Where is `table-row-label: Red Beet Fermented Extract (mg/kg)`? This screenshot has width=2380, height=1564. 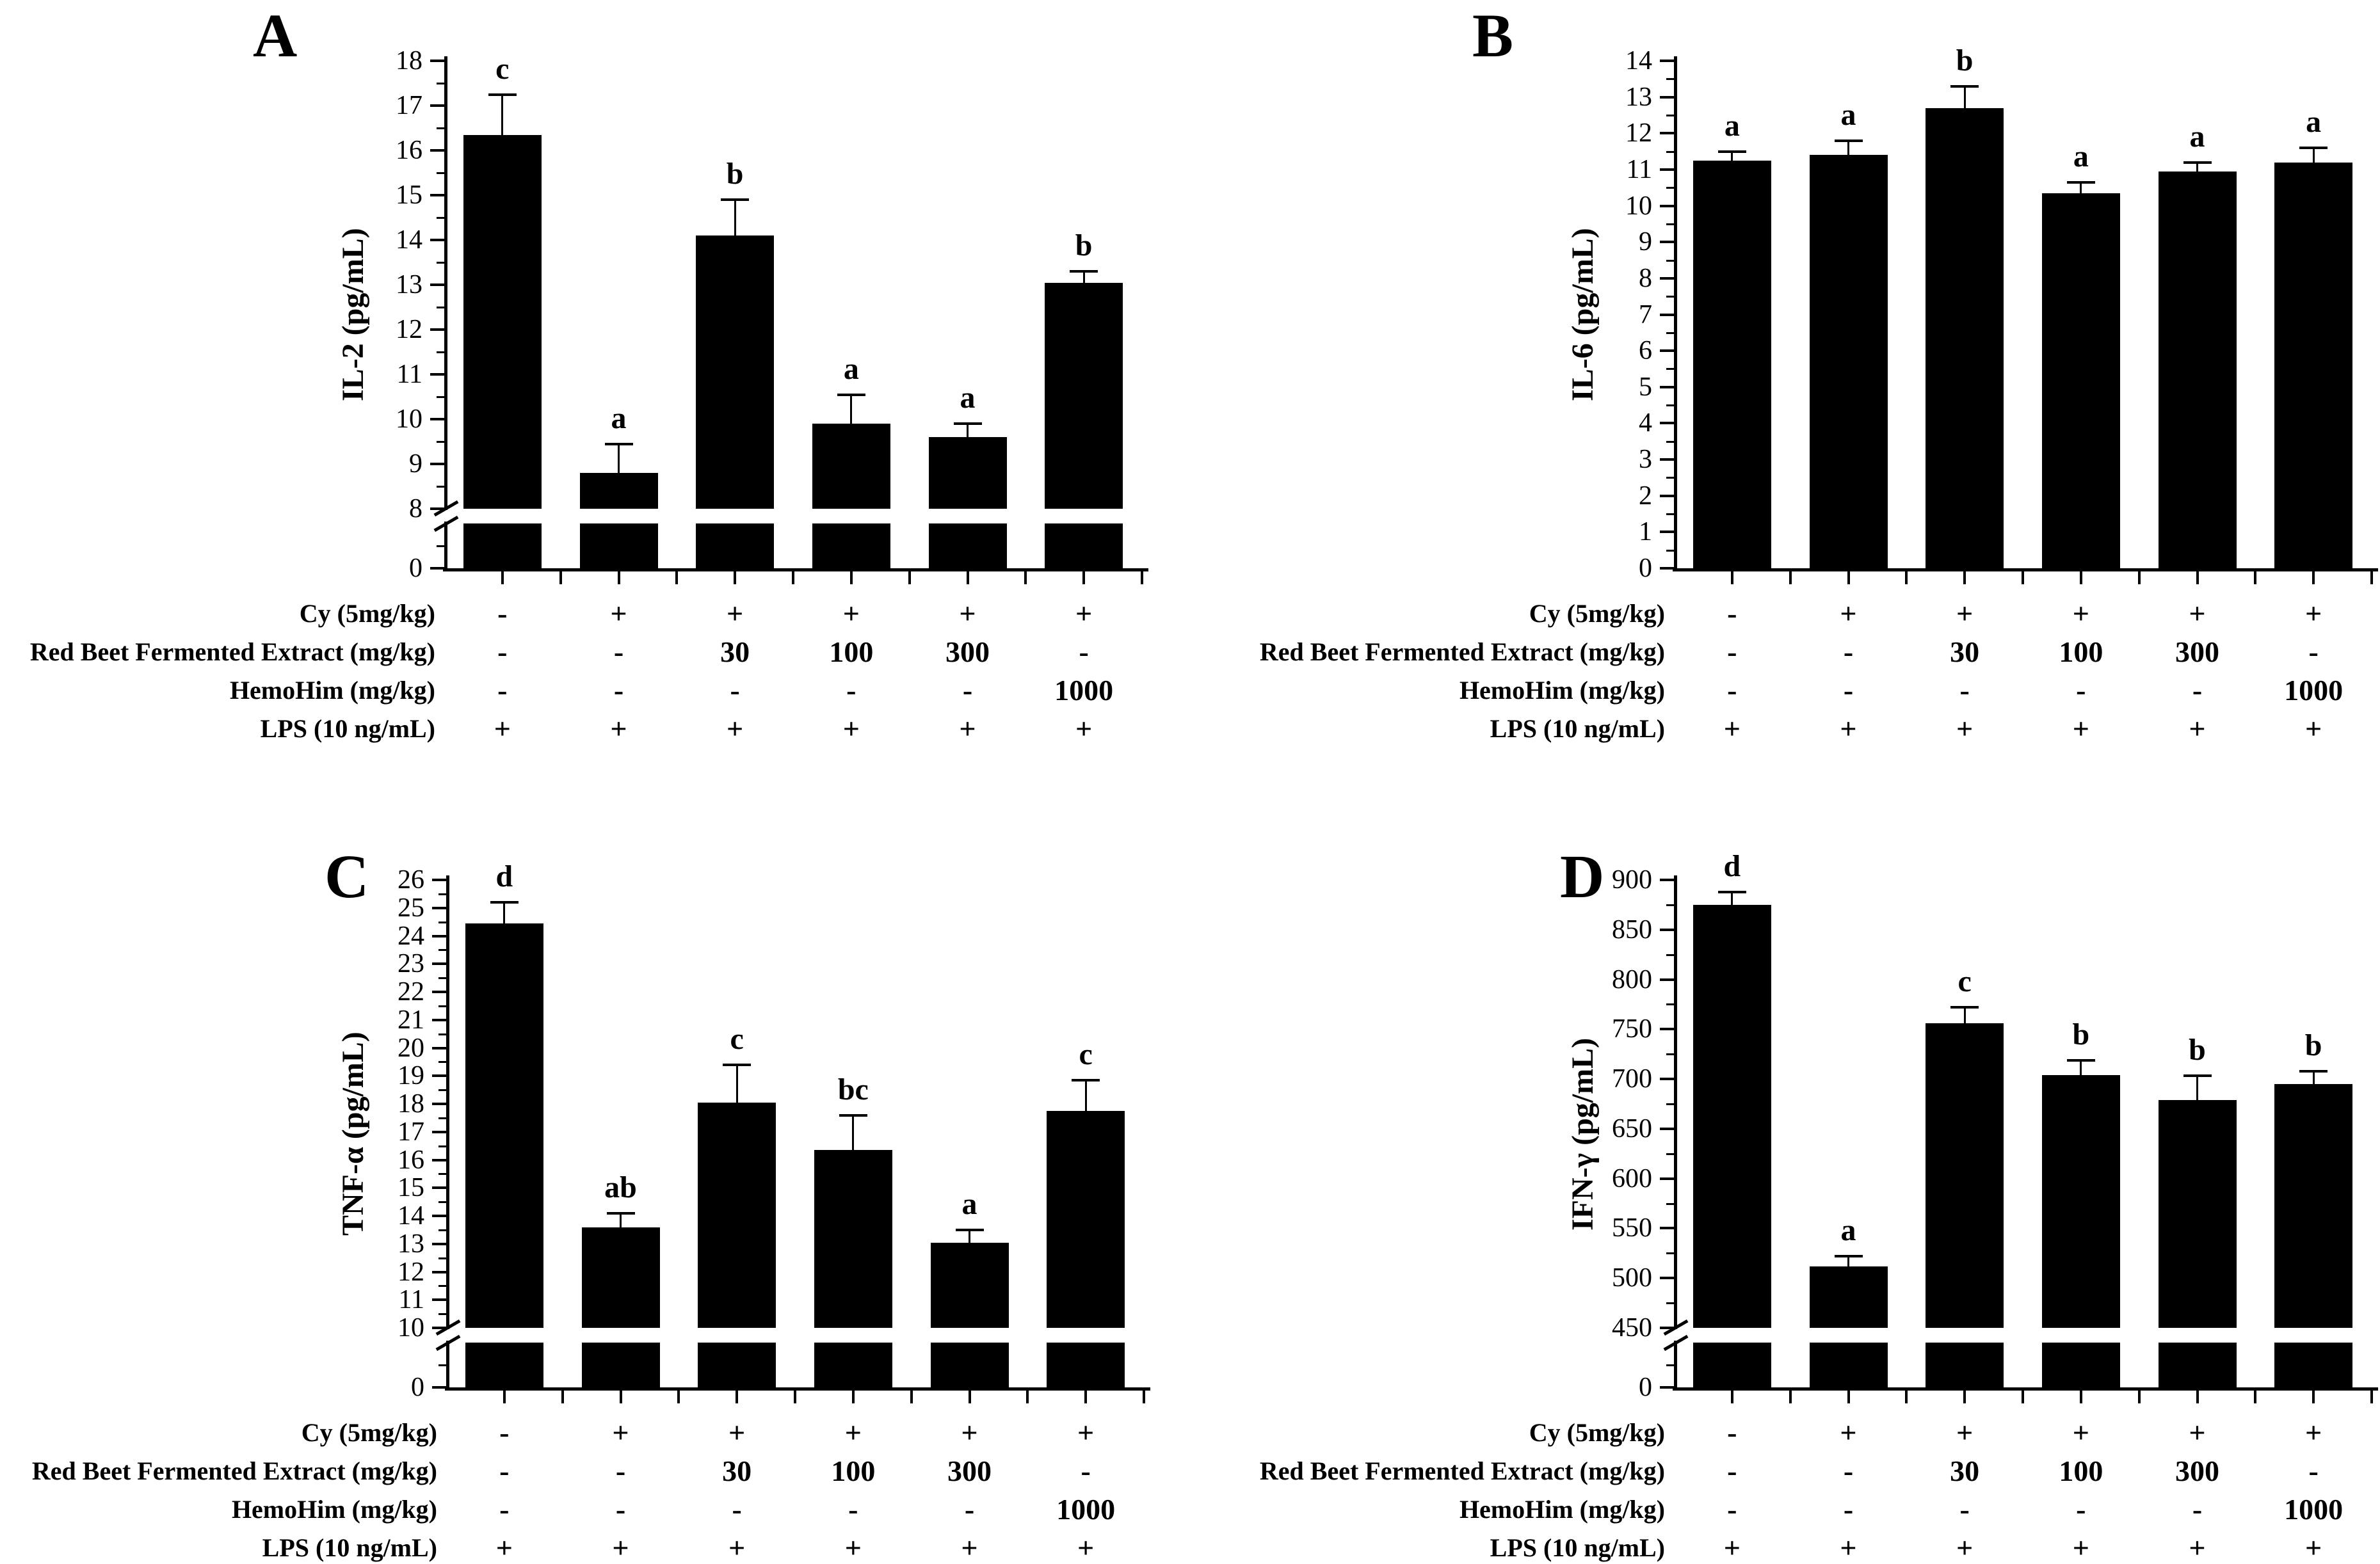 table-row-label: Red Beet Fermented Extract (mg/kg) is located at coordinates (234, 1470).